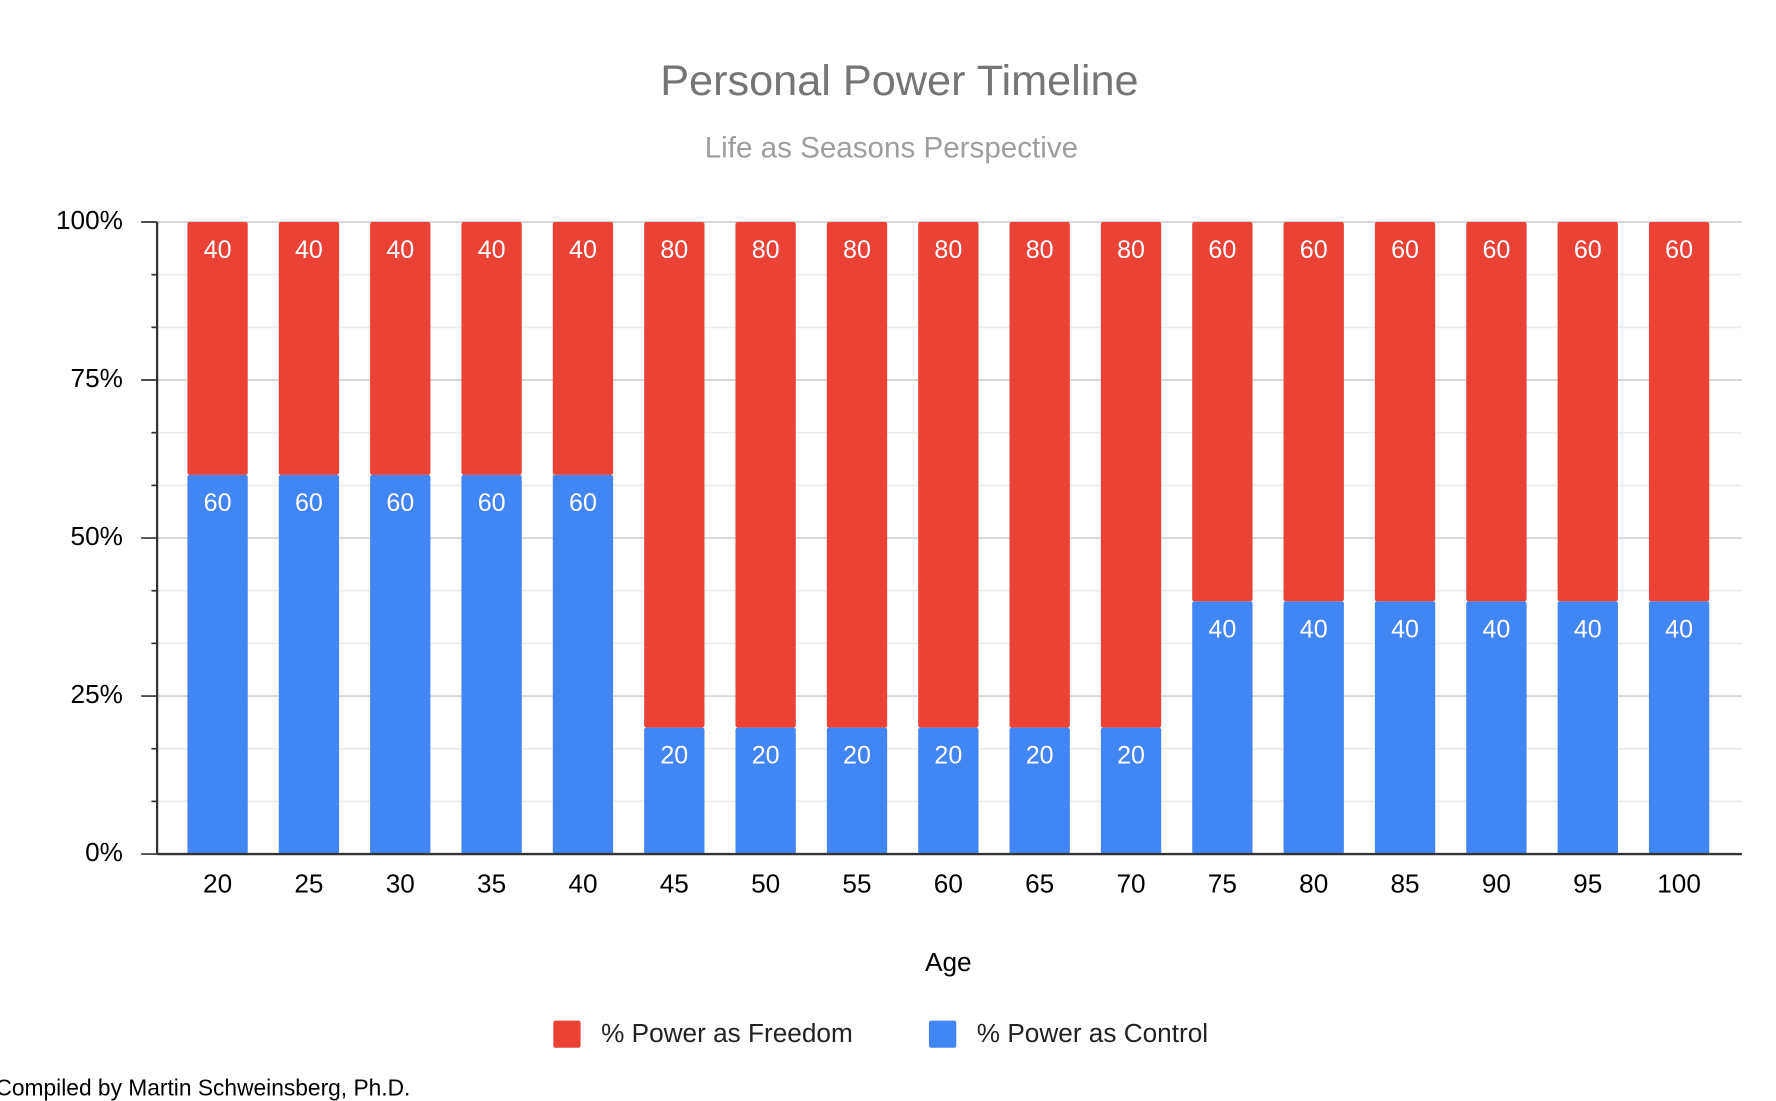 The height and width of the screenshot is (1101, 1776). I want to click on legend-label: % Power as Freedom, so click(727, 1033).